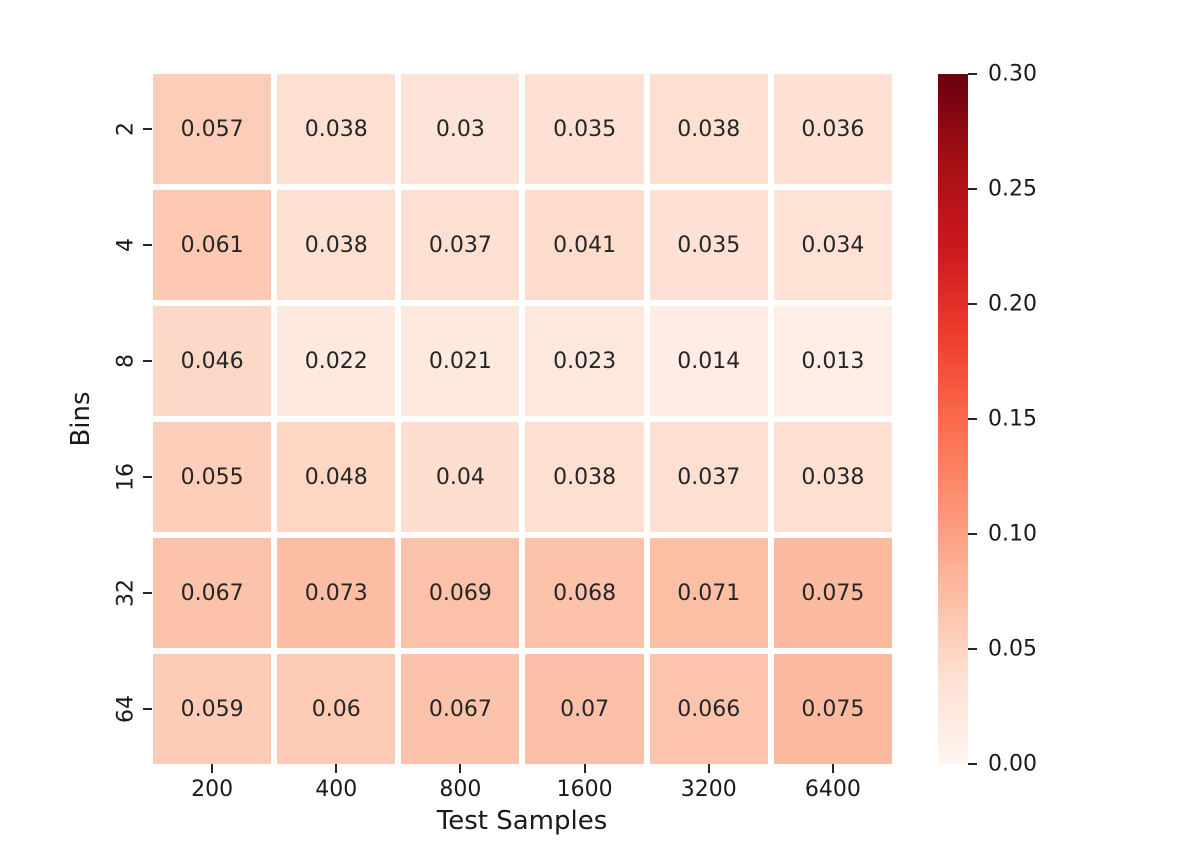 This screenshot has width=1196, height=860. Describe the element at coordinates (212, 245) in the screenshot. I see `heatmap-cell: 0.061` at that location.